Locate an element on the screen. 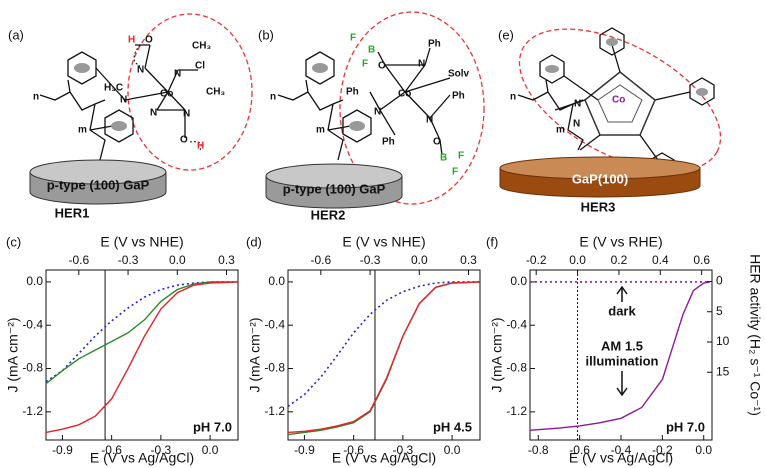 The image size is (766, 468). atom: B is located at coordinates (371, 50).